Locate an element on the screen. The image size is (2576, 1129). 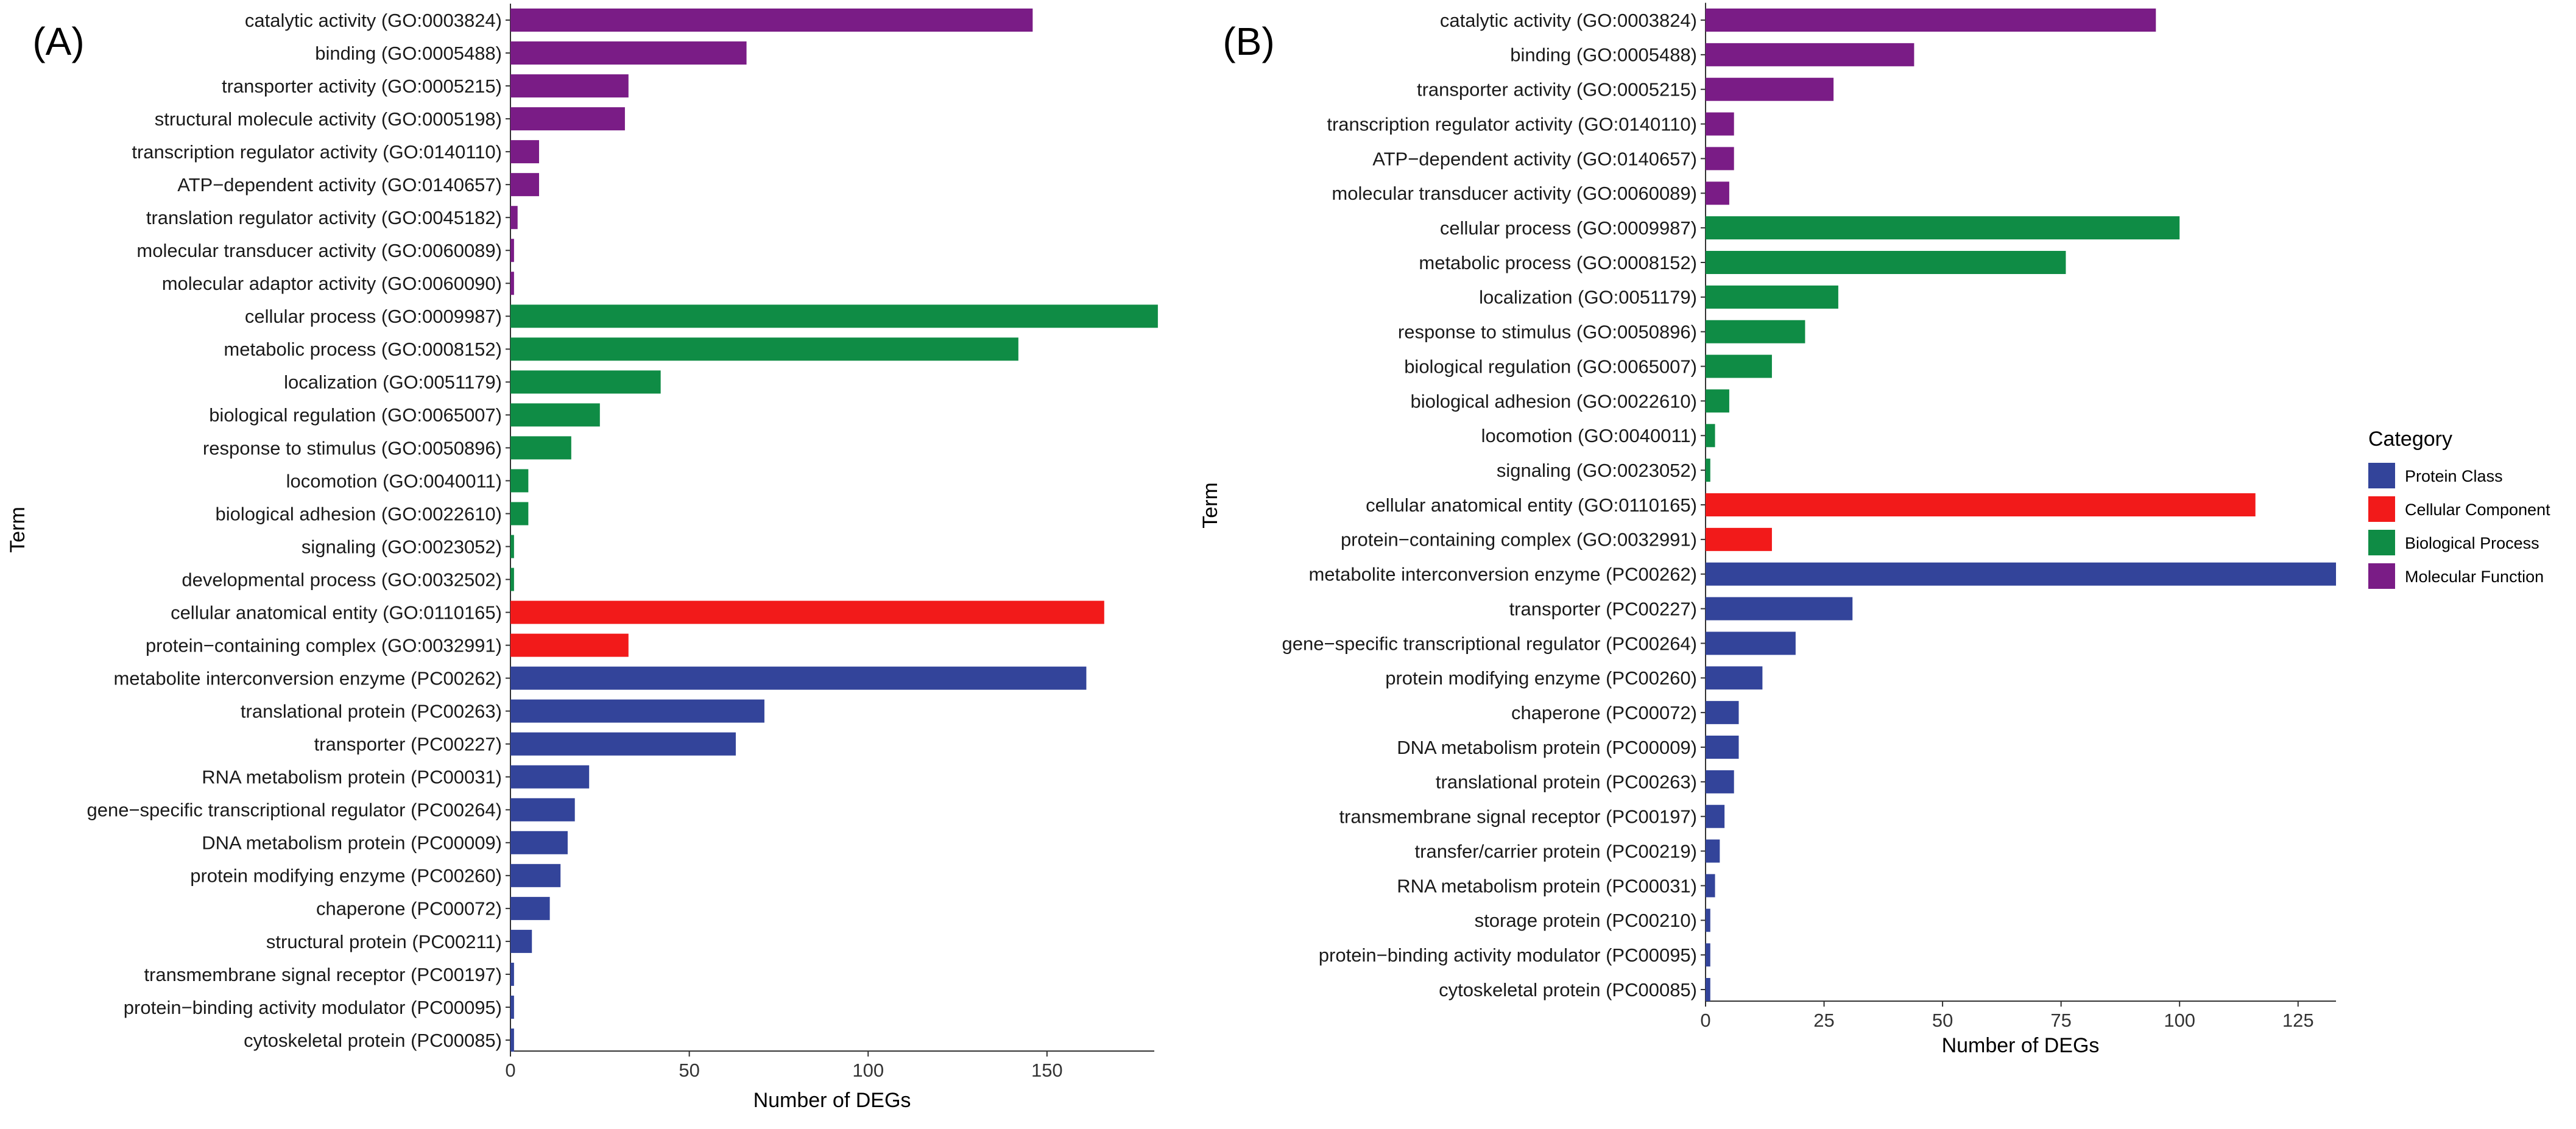
y-tick-label: RNA metabolism protein (PC00031) is located at coordinates (352, 777).